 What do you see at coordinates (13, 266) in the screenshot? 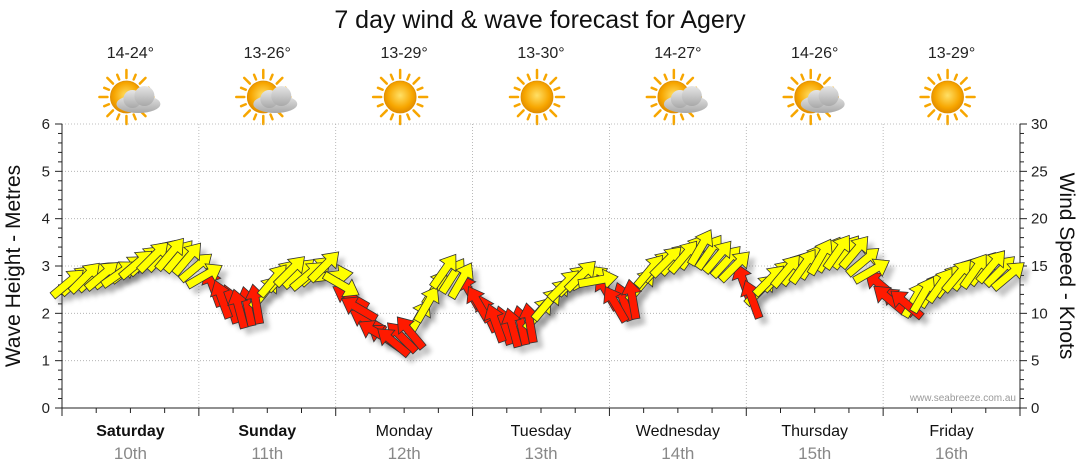
I see `left-axis-label: Wave Height - Metres` at bounding box center [13, 266].